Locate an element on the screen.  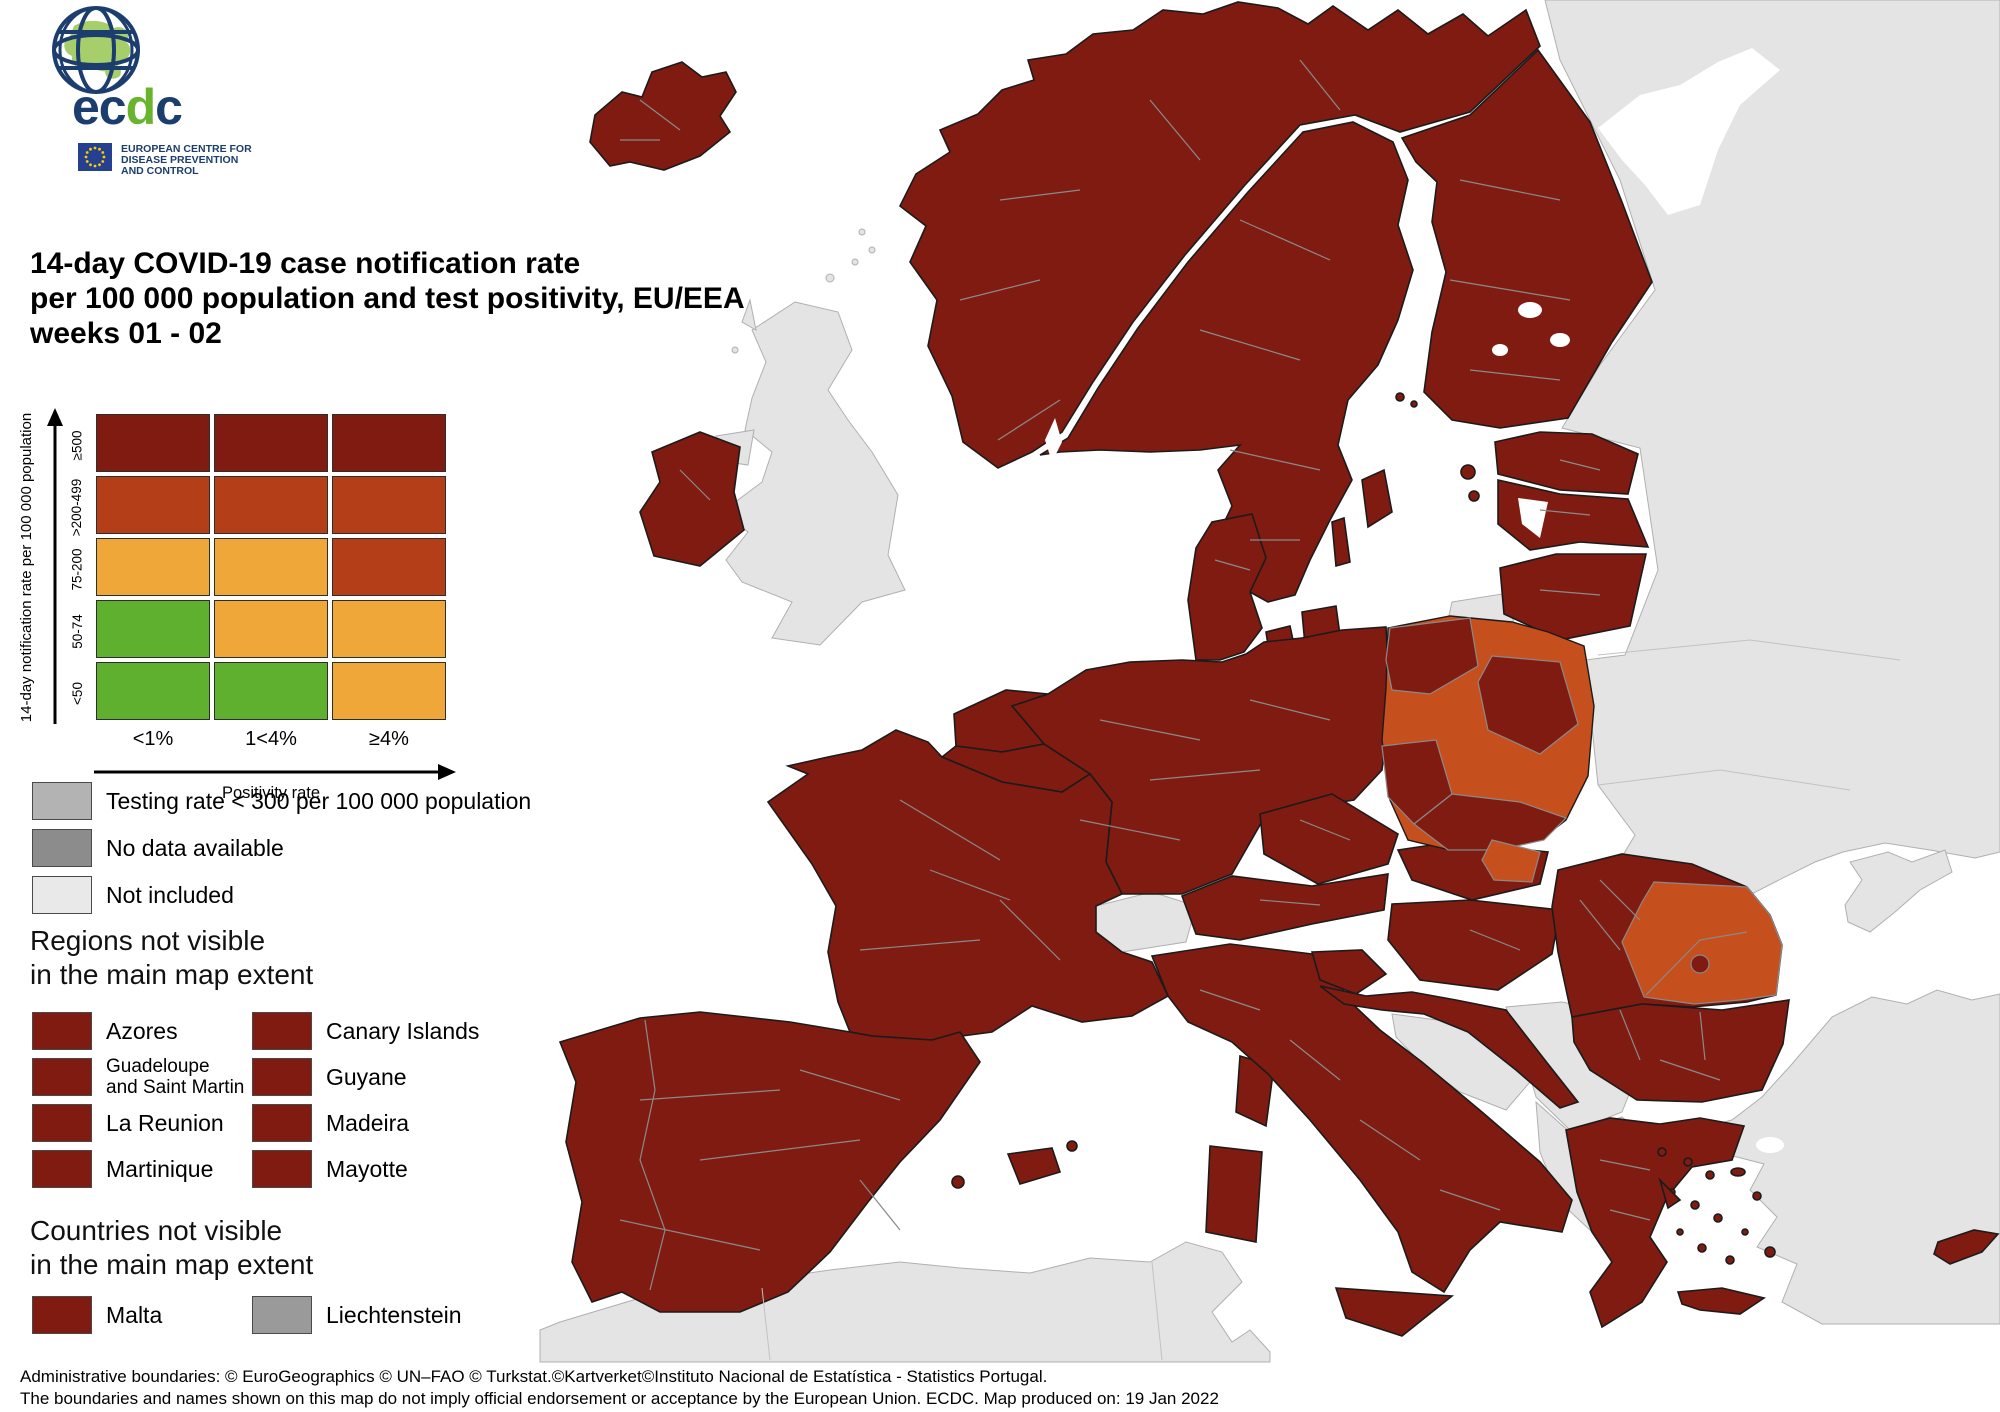
matrix-row-label: <50 is located at coordinates (77, 693).